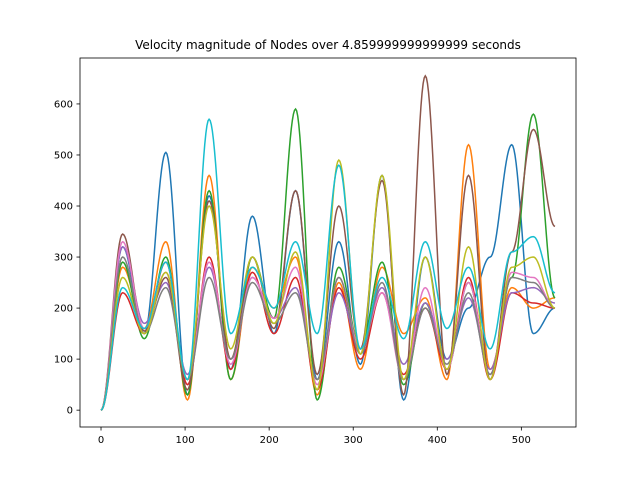  I want to click on y-tick-label: 100, so click(63, 360).